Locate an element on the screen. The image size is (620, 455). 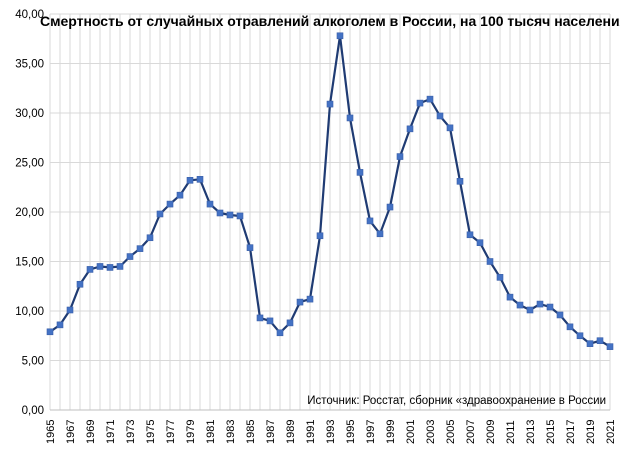
x-tick-label: 1971 is located at coordinates (111, 432).